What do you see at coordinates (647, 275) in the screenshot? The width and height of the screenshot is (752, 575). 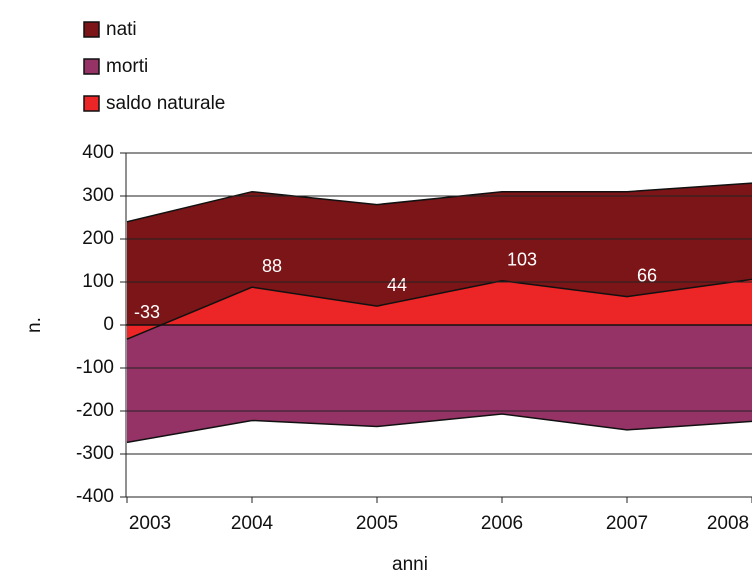 I see `data-label: 66` at bounding box center [647, 275].